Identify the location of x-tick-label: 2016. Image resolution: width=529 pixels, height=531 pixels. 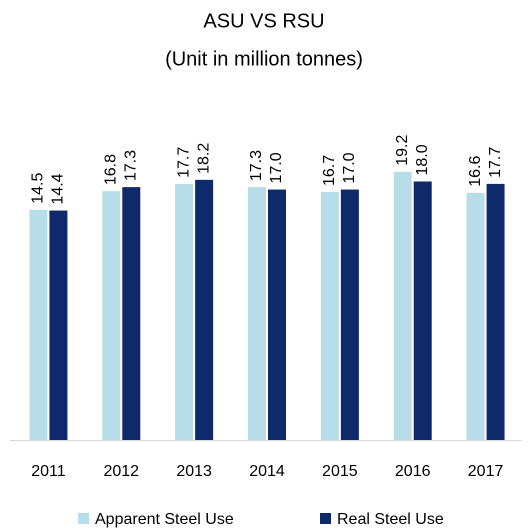
(413, 471).